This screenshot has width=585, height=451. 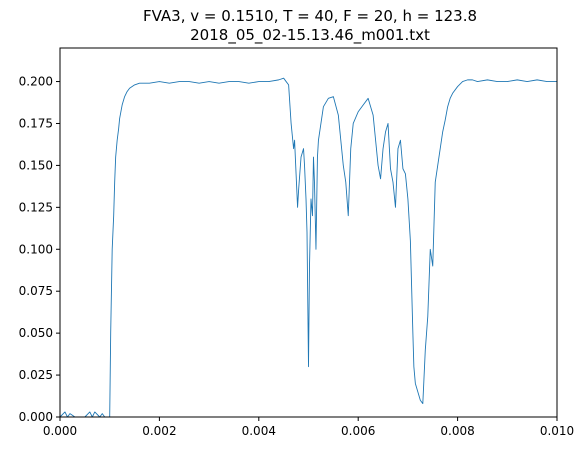 I want to click on y-tick-label: 0.125, so click(x=36, y=207).